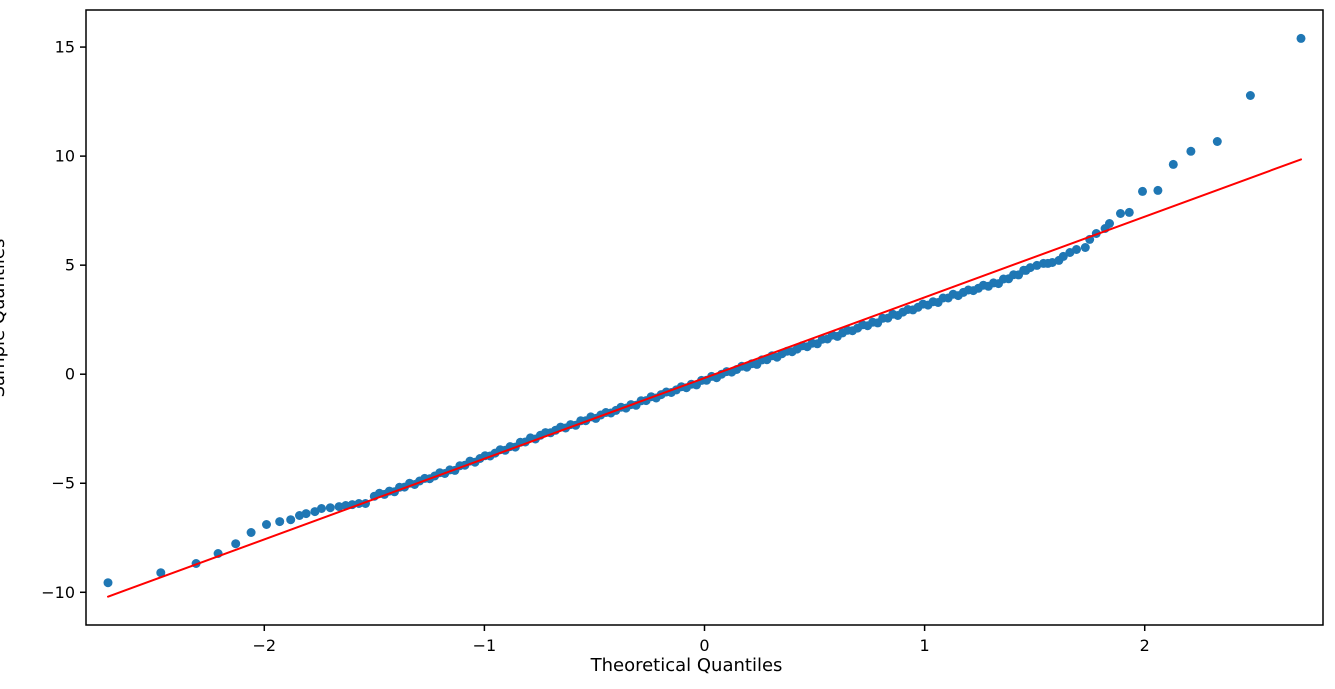 The width and height of the screenshot is (1335, 689). I want to click on x-tick-label: −2, so click(264, 645).